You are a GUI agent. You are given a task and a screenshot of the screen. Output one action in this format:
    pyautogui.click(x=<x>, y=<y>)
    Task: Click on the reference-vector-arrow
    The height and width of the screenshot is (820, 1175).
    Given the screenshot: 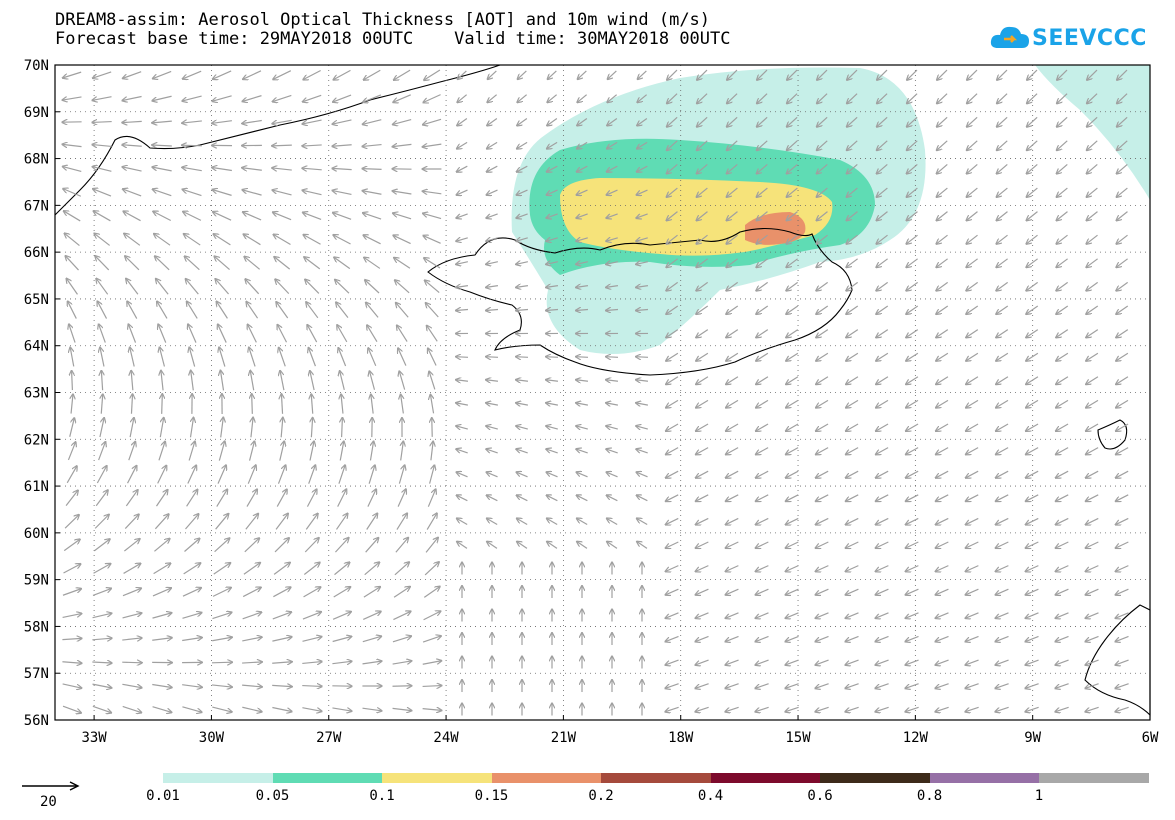 What is the action you would take?
    pyautogui.click(x=51, y=786)
    